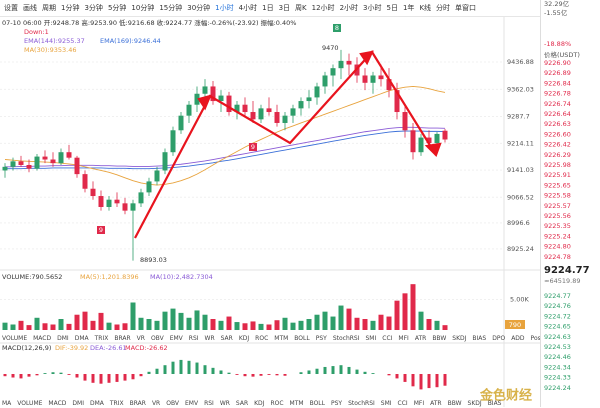 This screenshot has height=408, width=600. I want to click on toolbar-item: 2小时, so click(349, 8).